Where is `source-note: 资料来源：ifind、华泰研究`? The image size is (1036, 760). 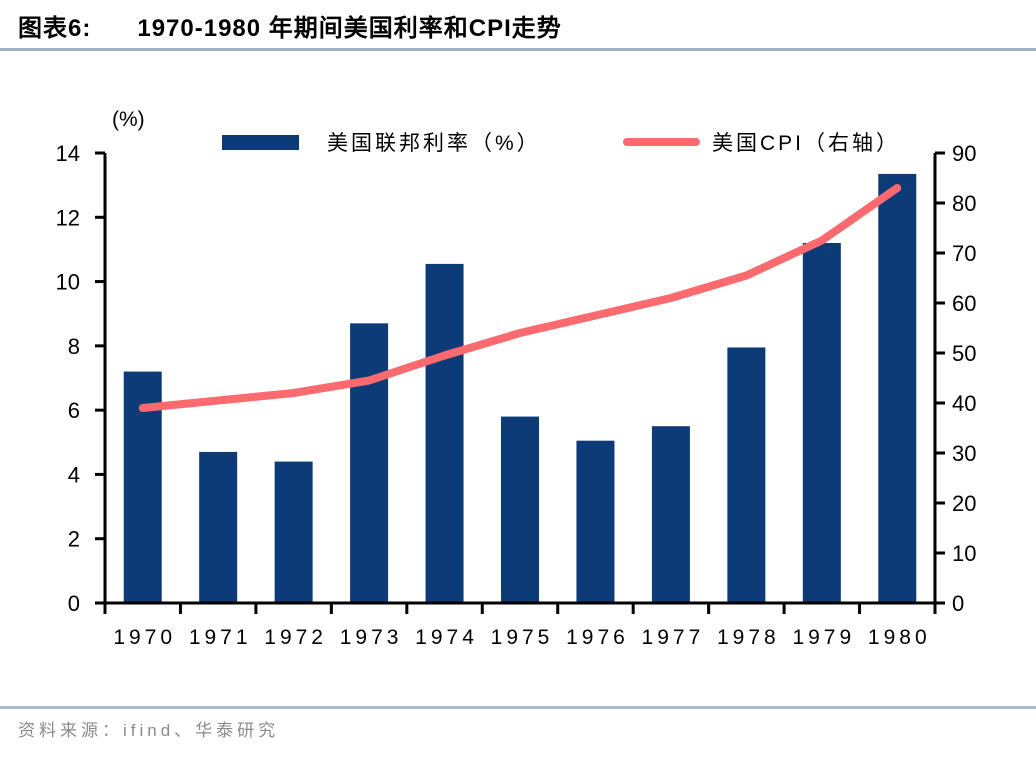
source-note: 资料来源：ifind、华泰研究 is located at coordinates (149, 730).